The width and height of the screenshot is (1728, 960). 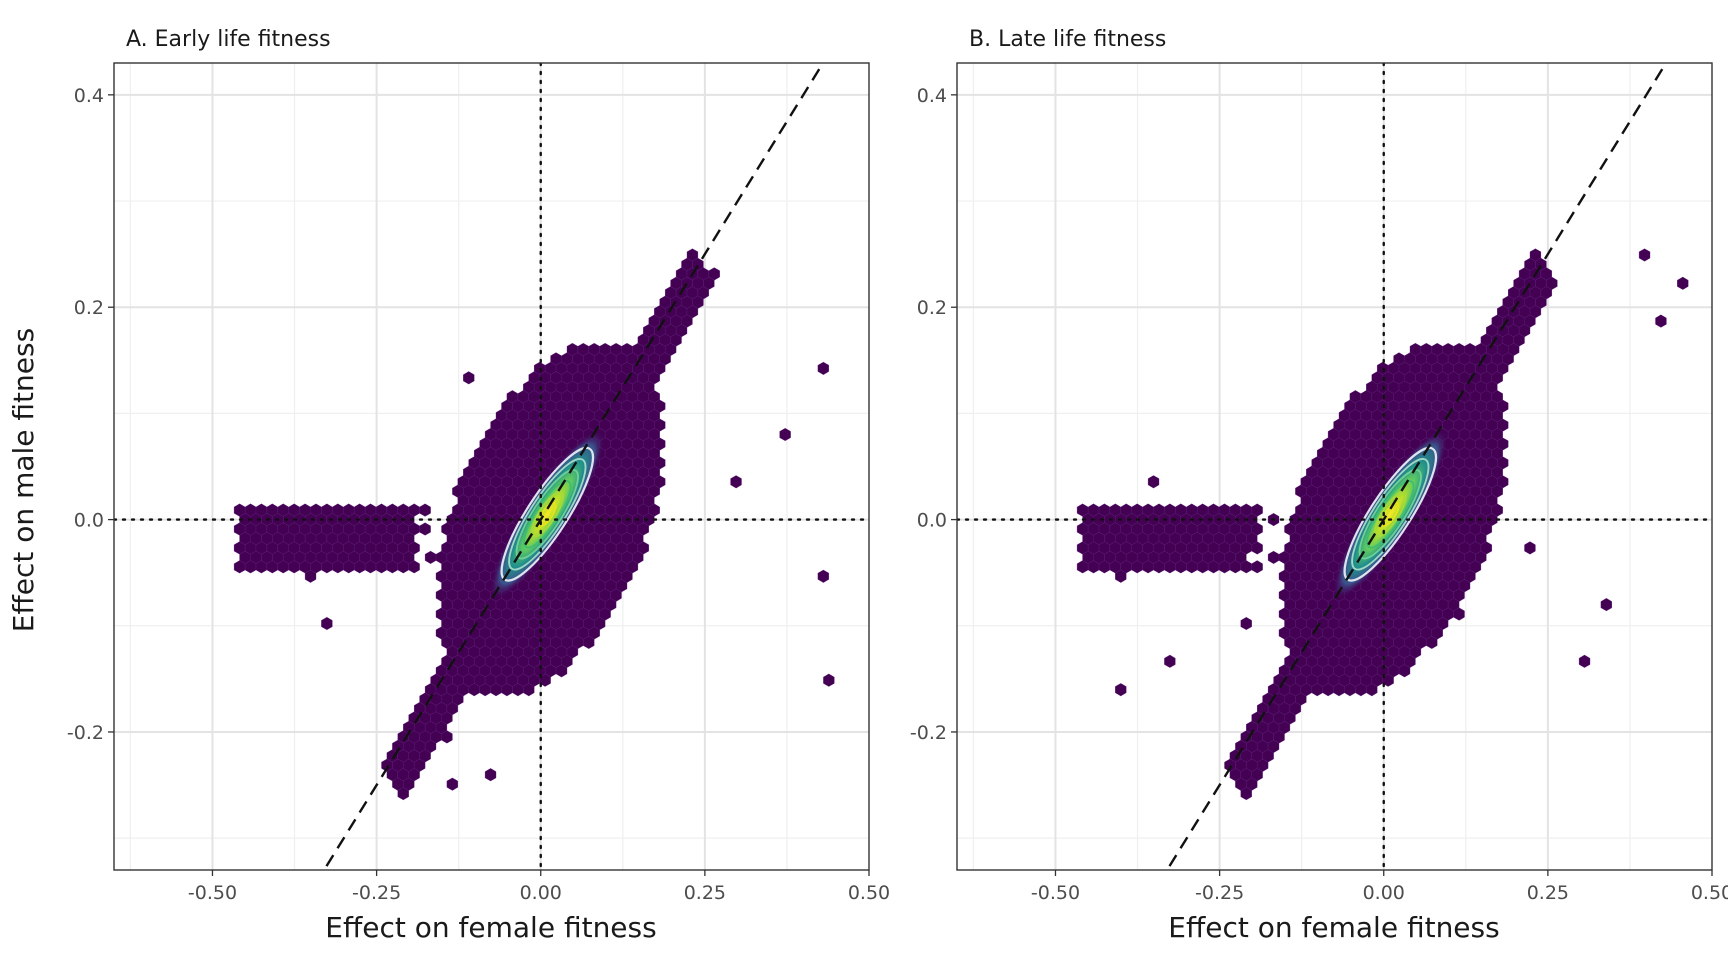 I want to click on panel-title: B. Late life fitness, so click(x=1067, y=39).